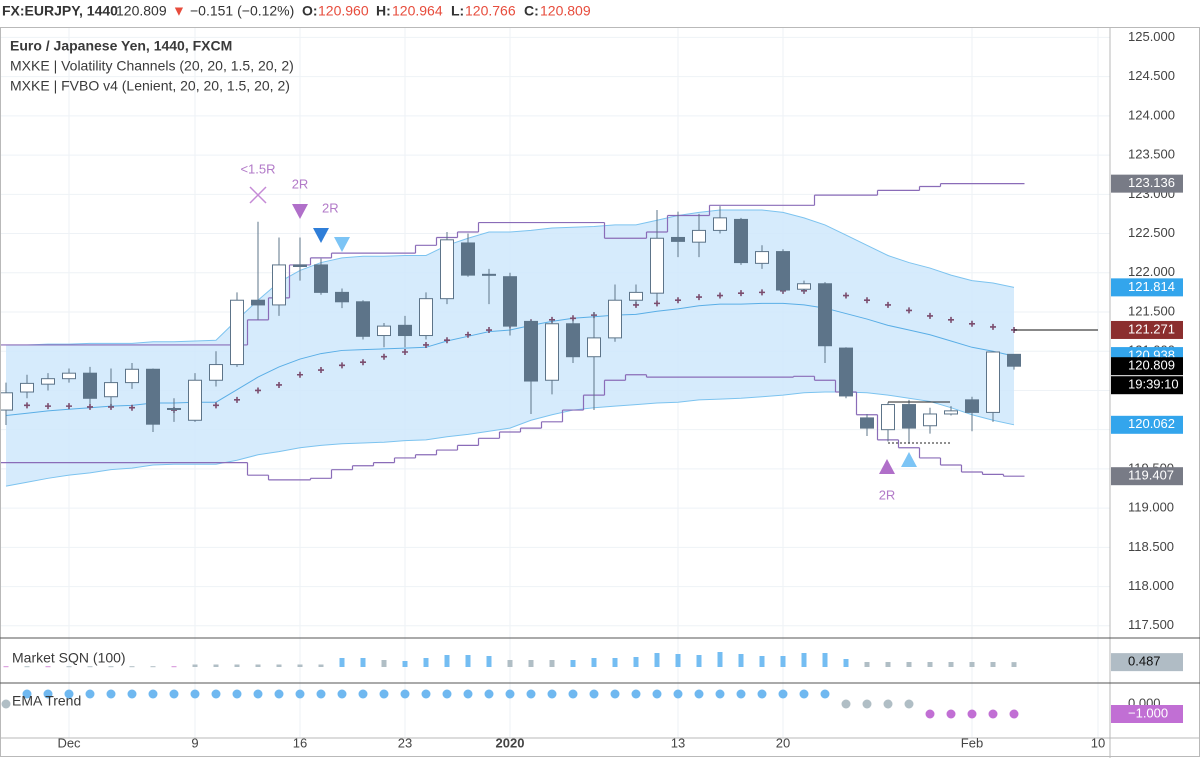  I want to click on open-label: O:, so click(310, 11).